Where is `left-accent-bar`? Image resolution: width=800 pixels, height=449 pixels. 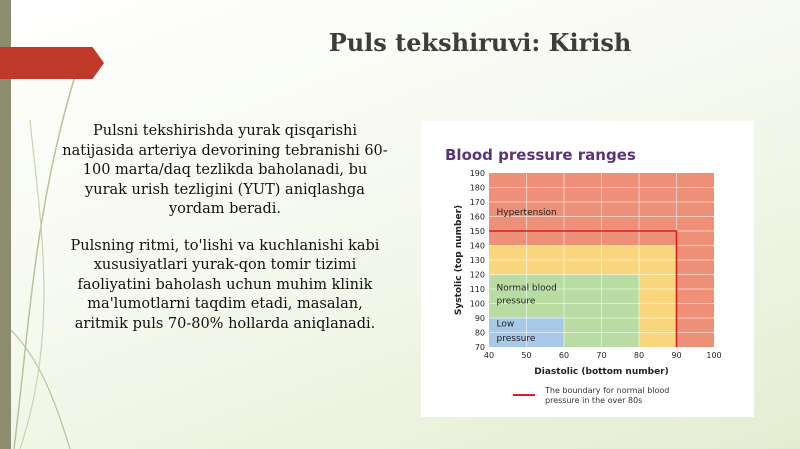 left-accent-bar is located at coordinates (5, 224).